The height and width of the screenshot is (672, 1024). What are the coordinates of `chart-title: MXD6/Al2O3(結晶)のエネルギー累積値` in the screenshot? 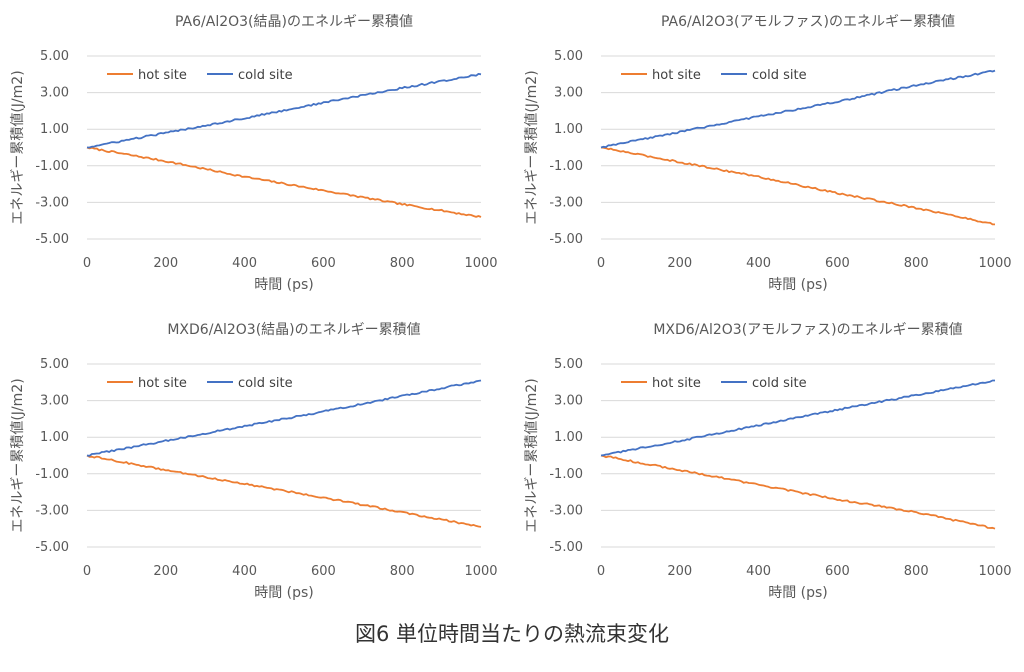 It's located at (293, 330).